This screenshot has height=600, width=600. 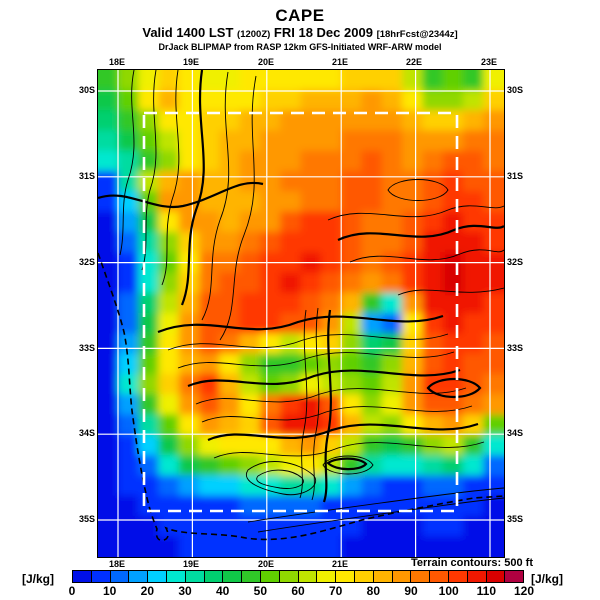 What do you see at coordinates (515, 519) in the screenshot?
I see `lat-tick-label: 35S` at bounding box center [515, 519].